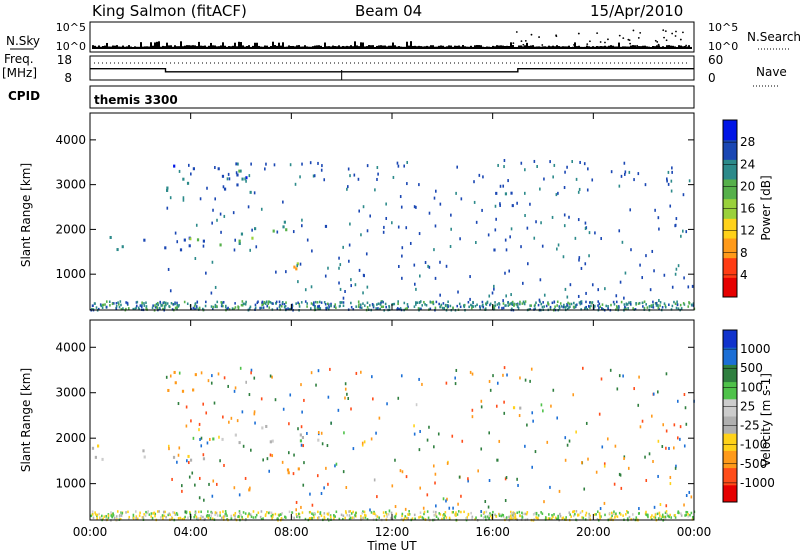 This screenshot has width=800, height=558. I want to click on x-tick-label: 04:00, so click(190, 532).